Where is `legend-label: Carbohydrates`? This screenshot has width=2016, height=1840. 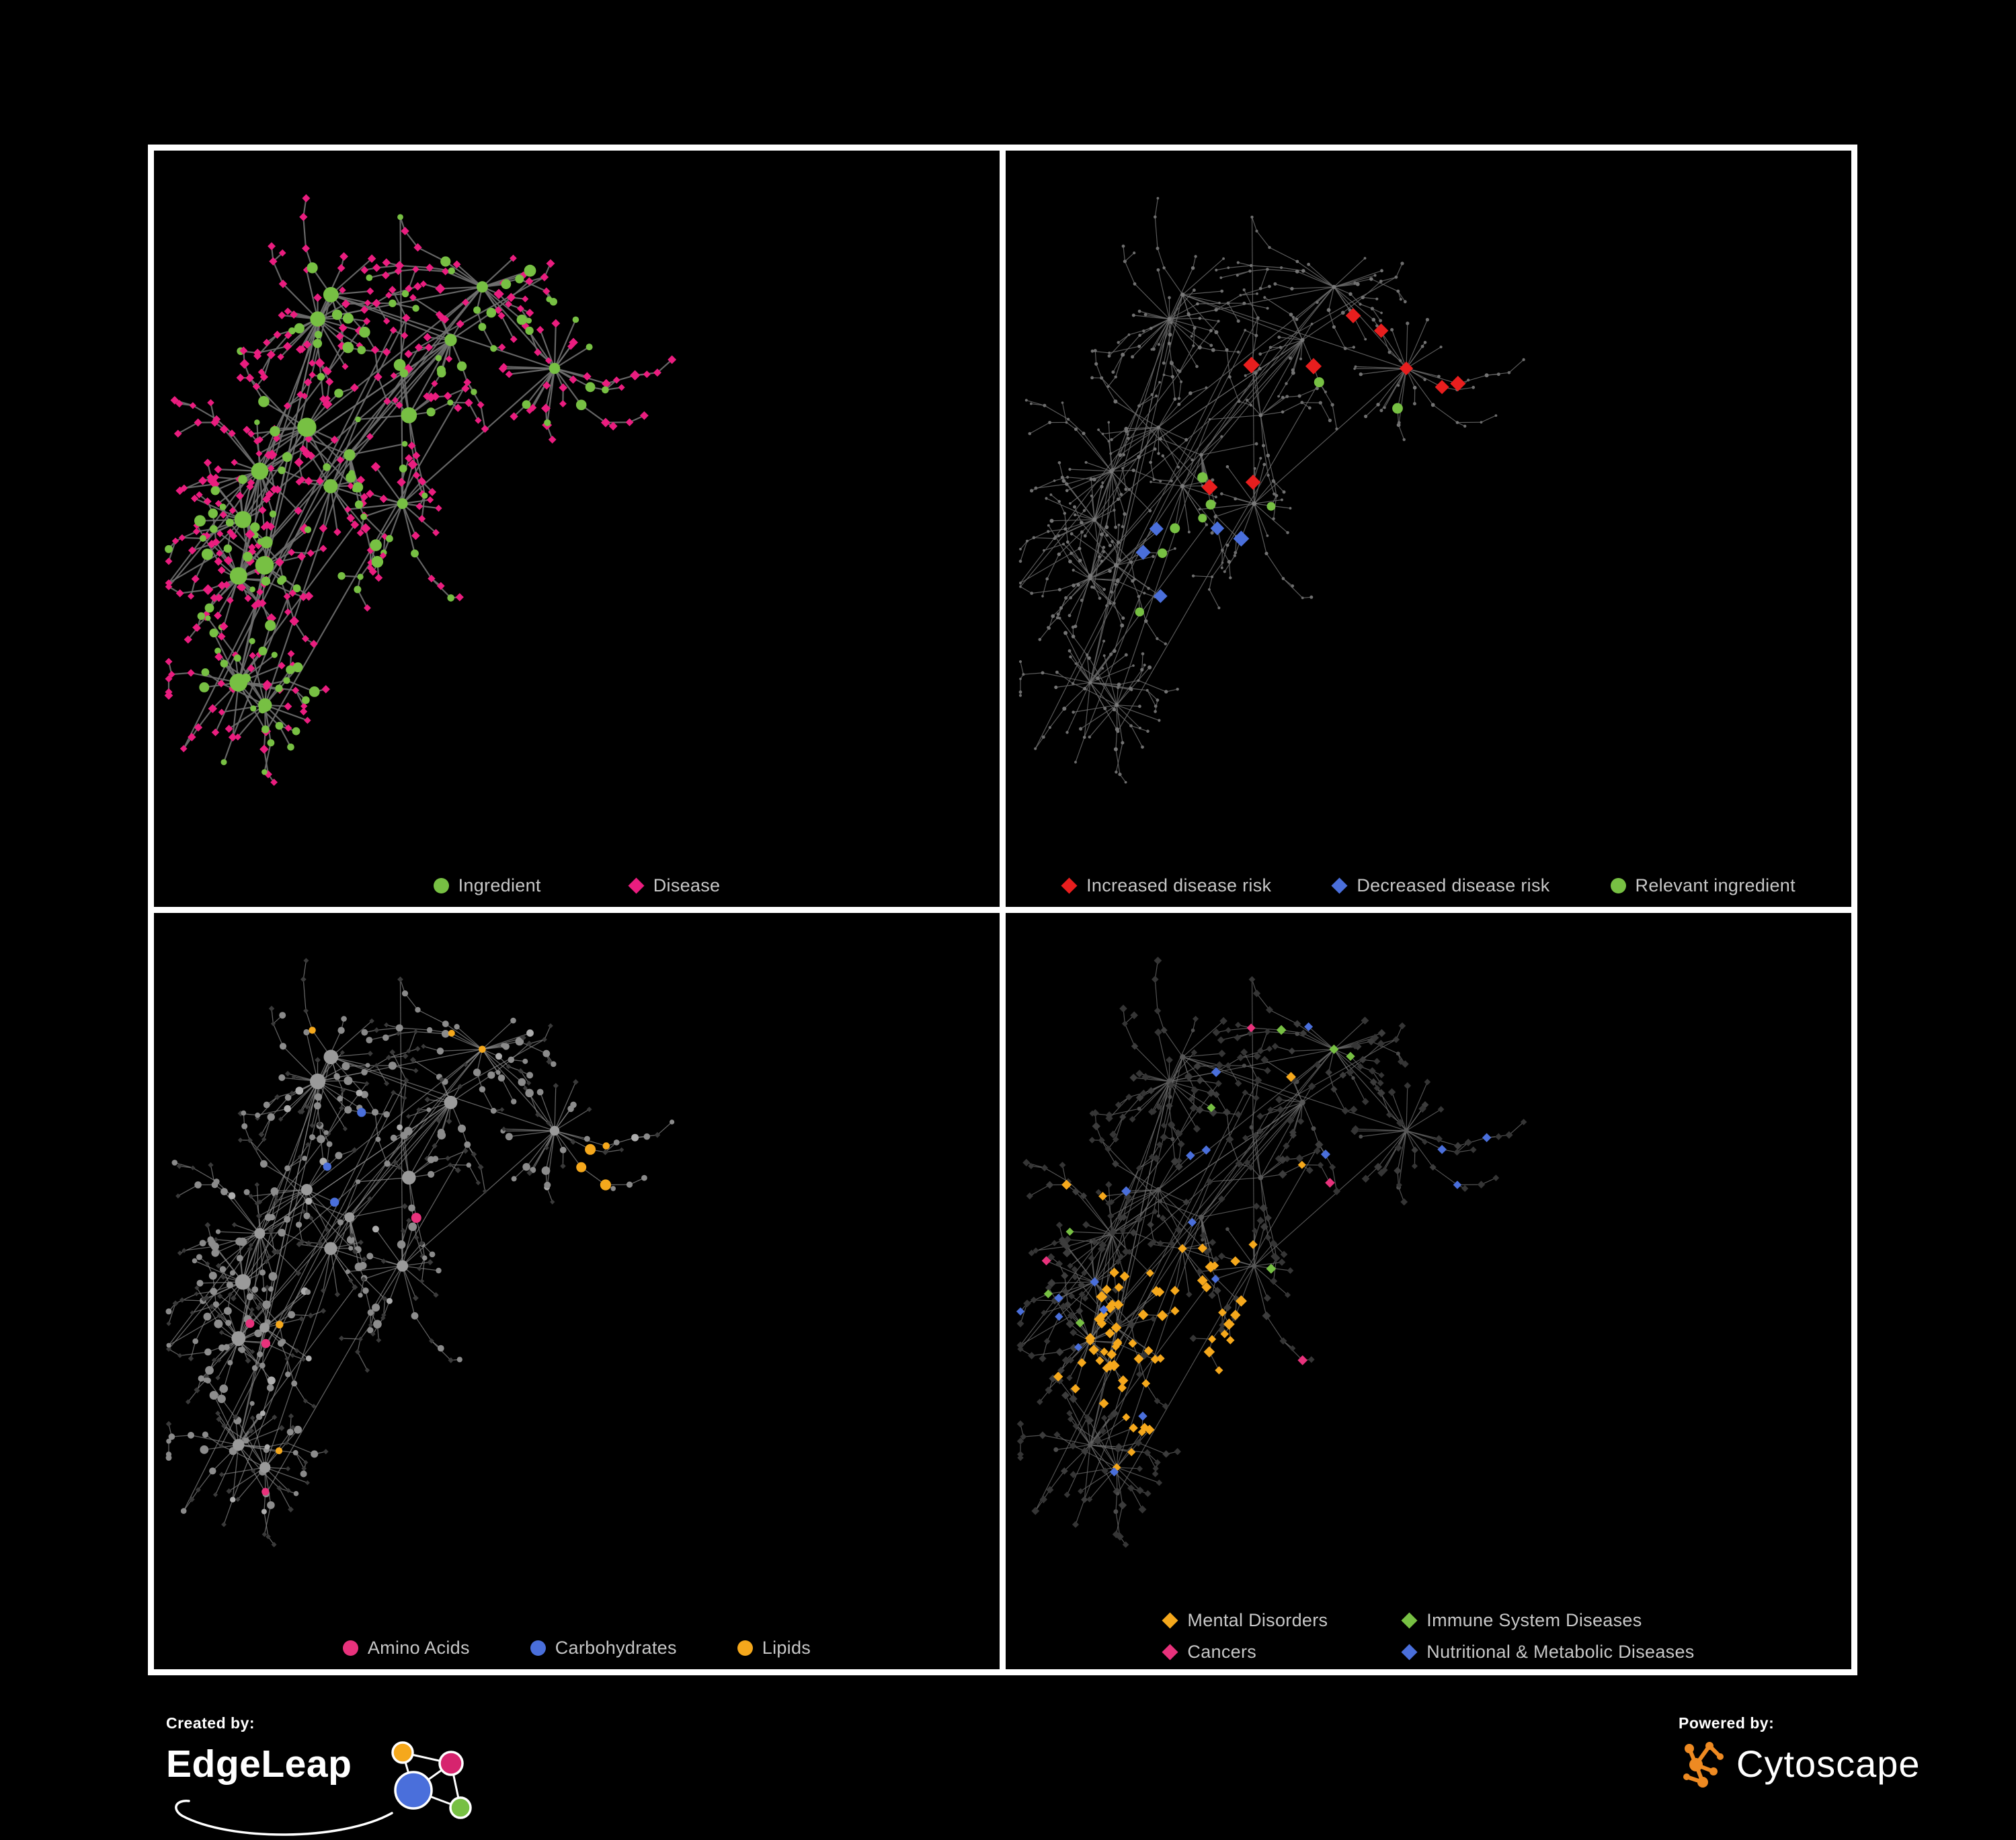 legend-label: Carbohydrates is located at coordinates (616, 1648).